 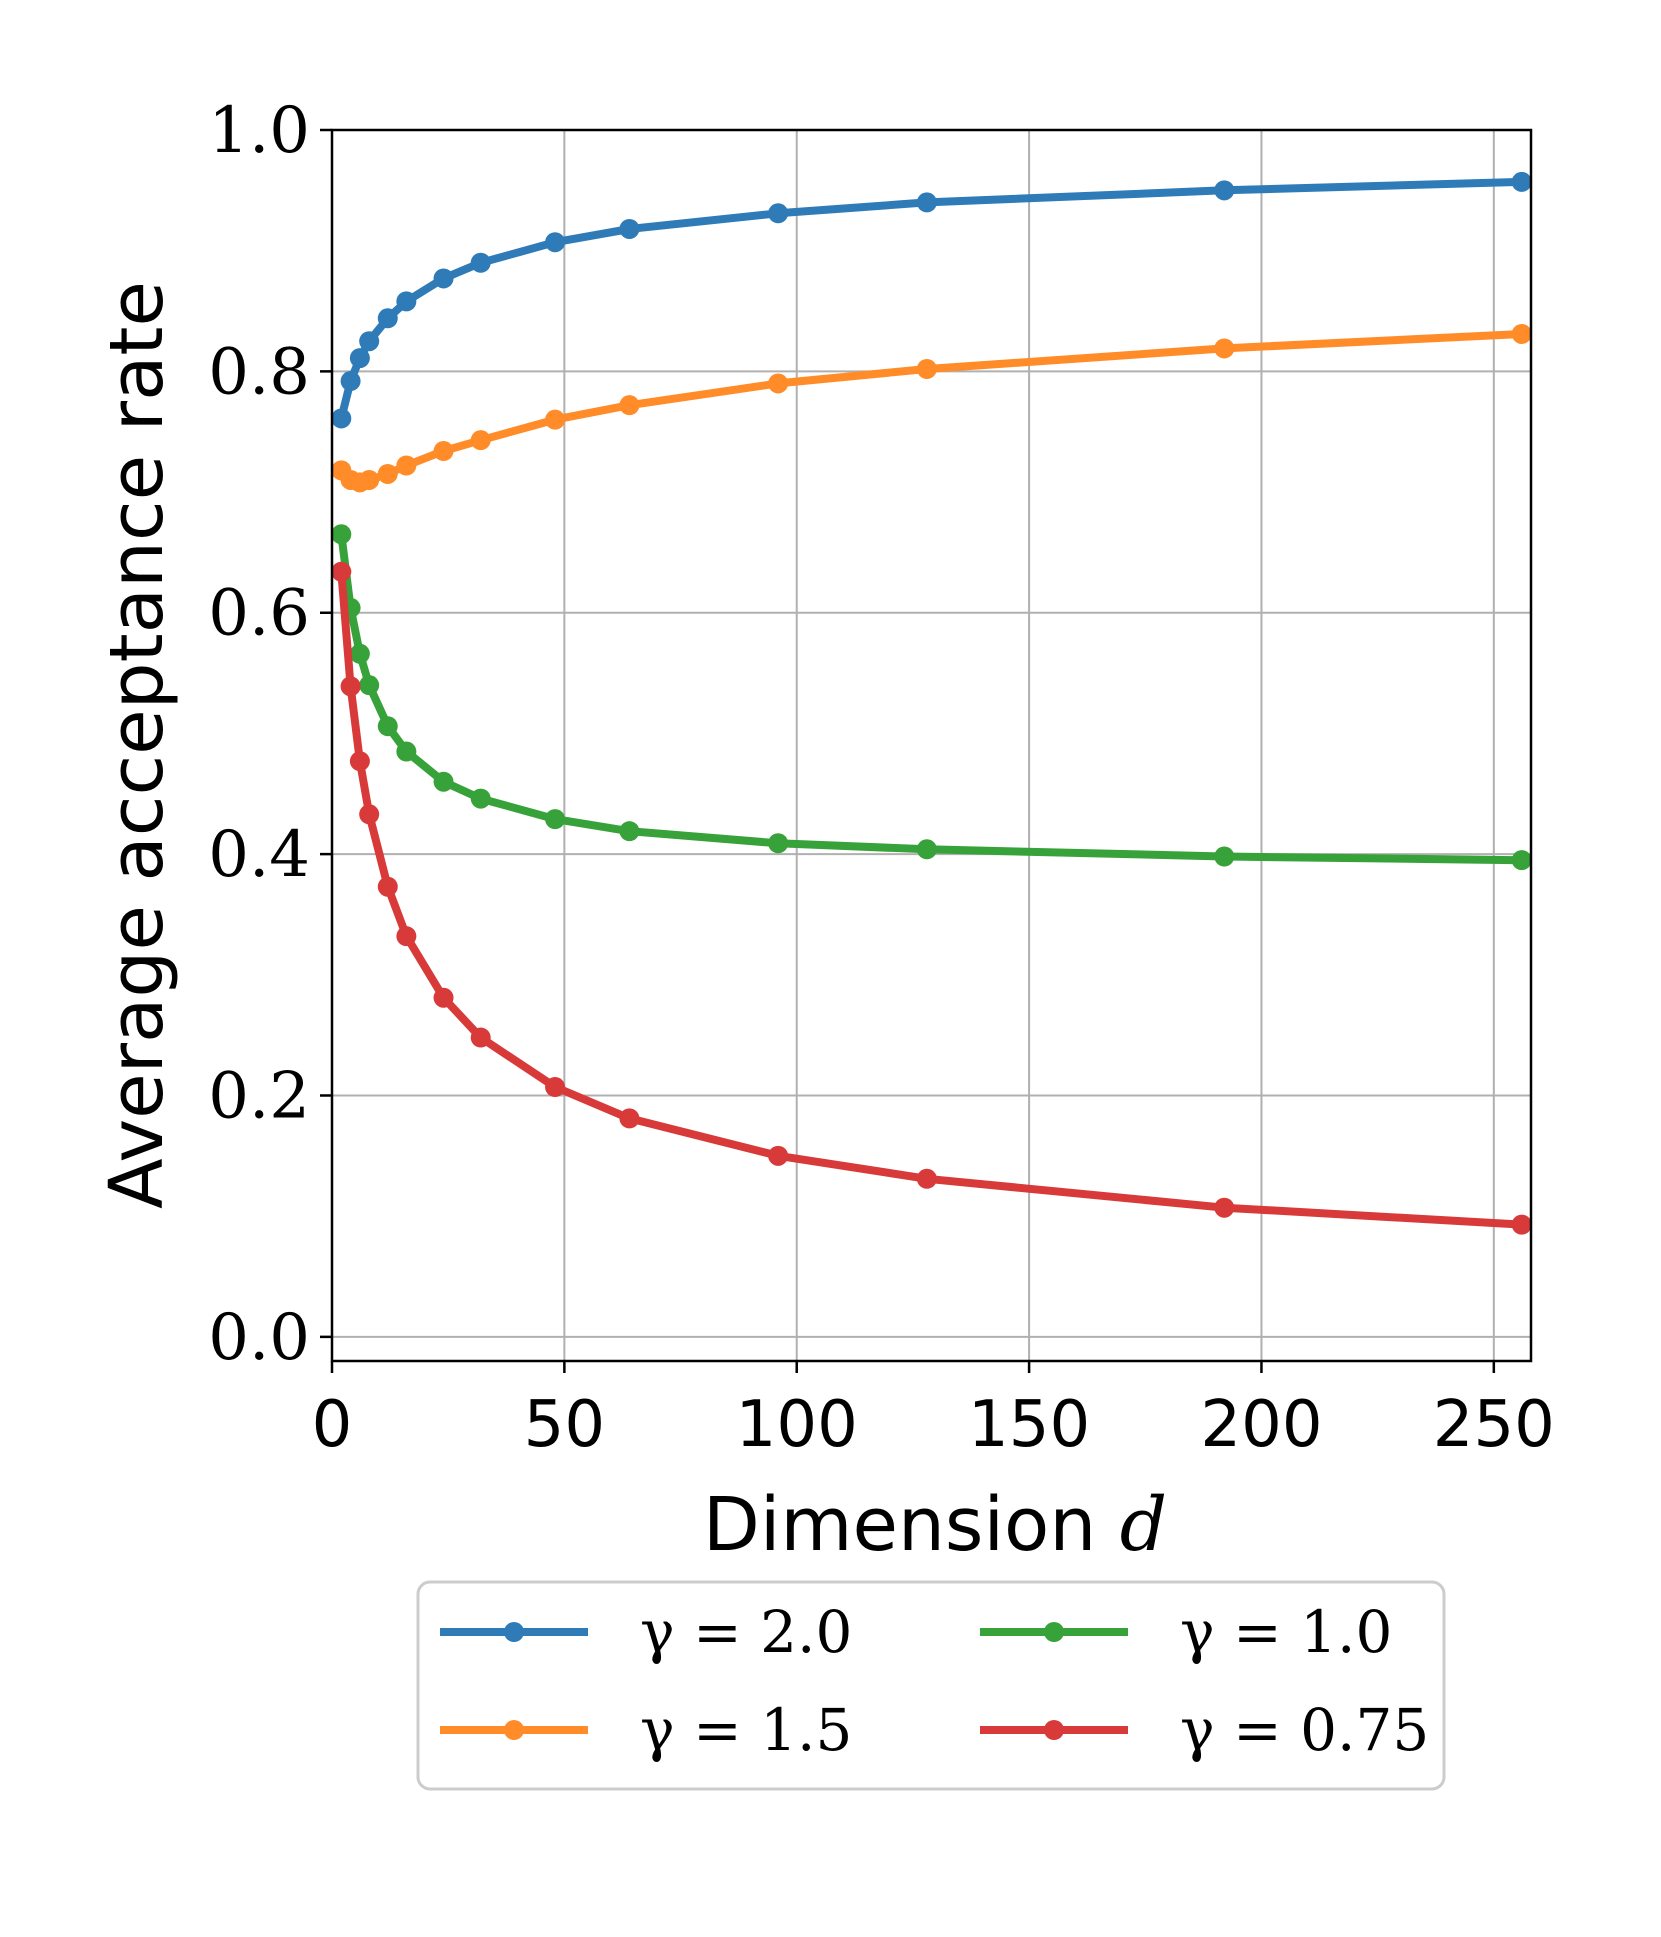 I want to click on x-tick-label: 250, so click(x=1494, y=1425).